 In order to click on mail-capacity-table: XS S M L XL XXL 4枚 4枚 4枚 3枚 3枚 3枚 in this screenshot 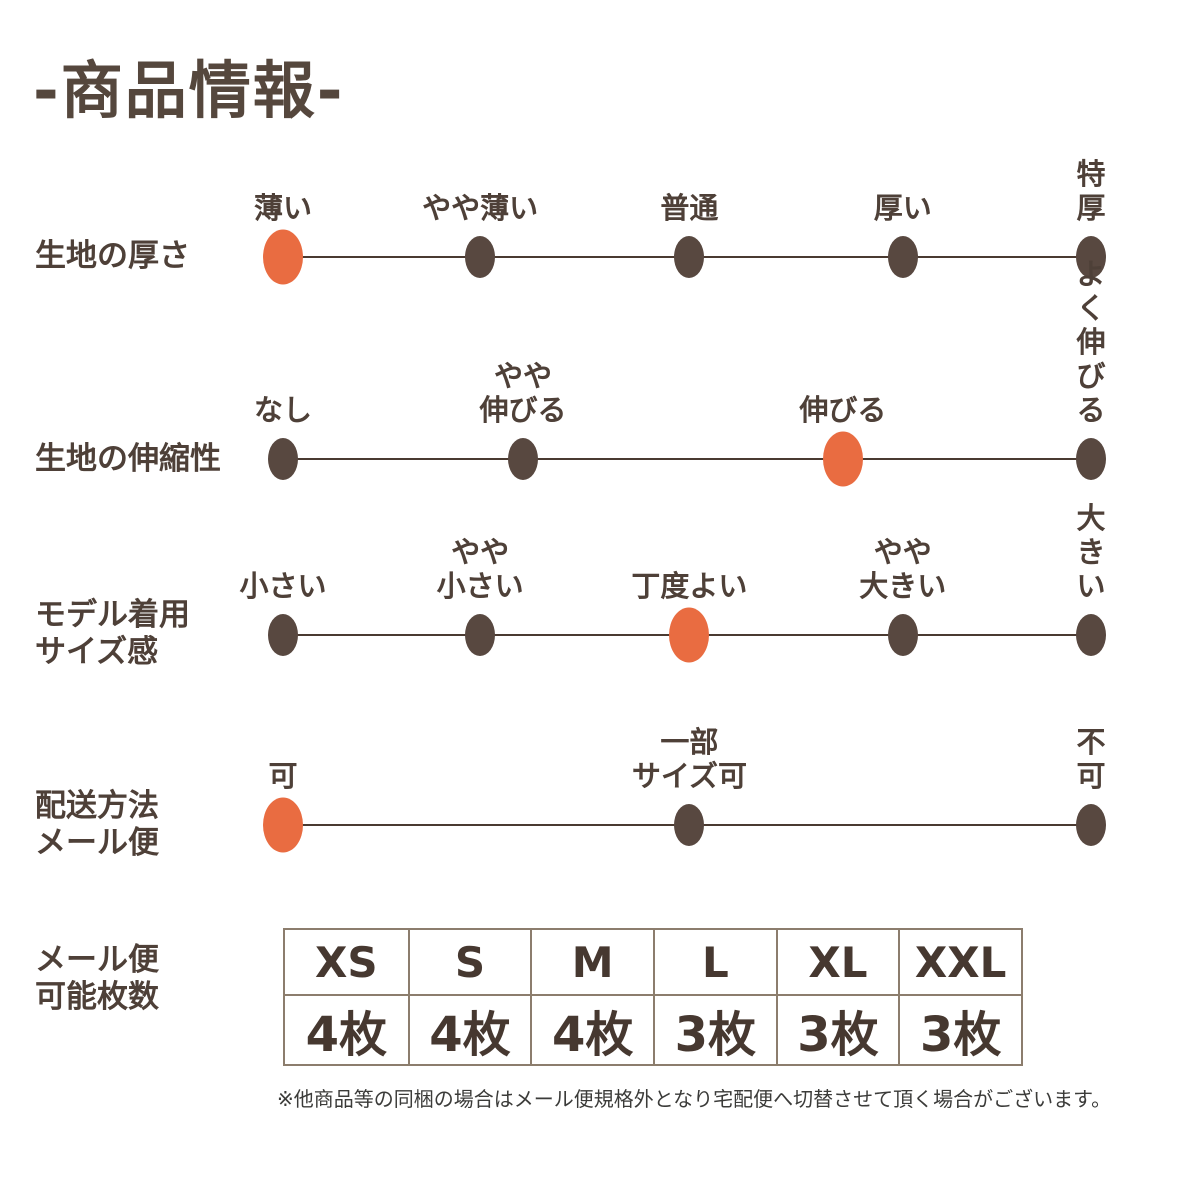, I will do `click(653, 997)`.